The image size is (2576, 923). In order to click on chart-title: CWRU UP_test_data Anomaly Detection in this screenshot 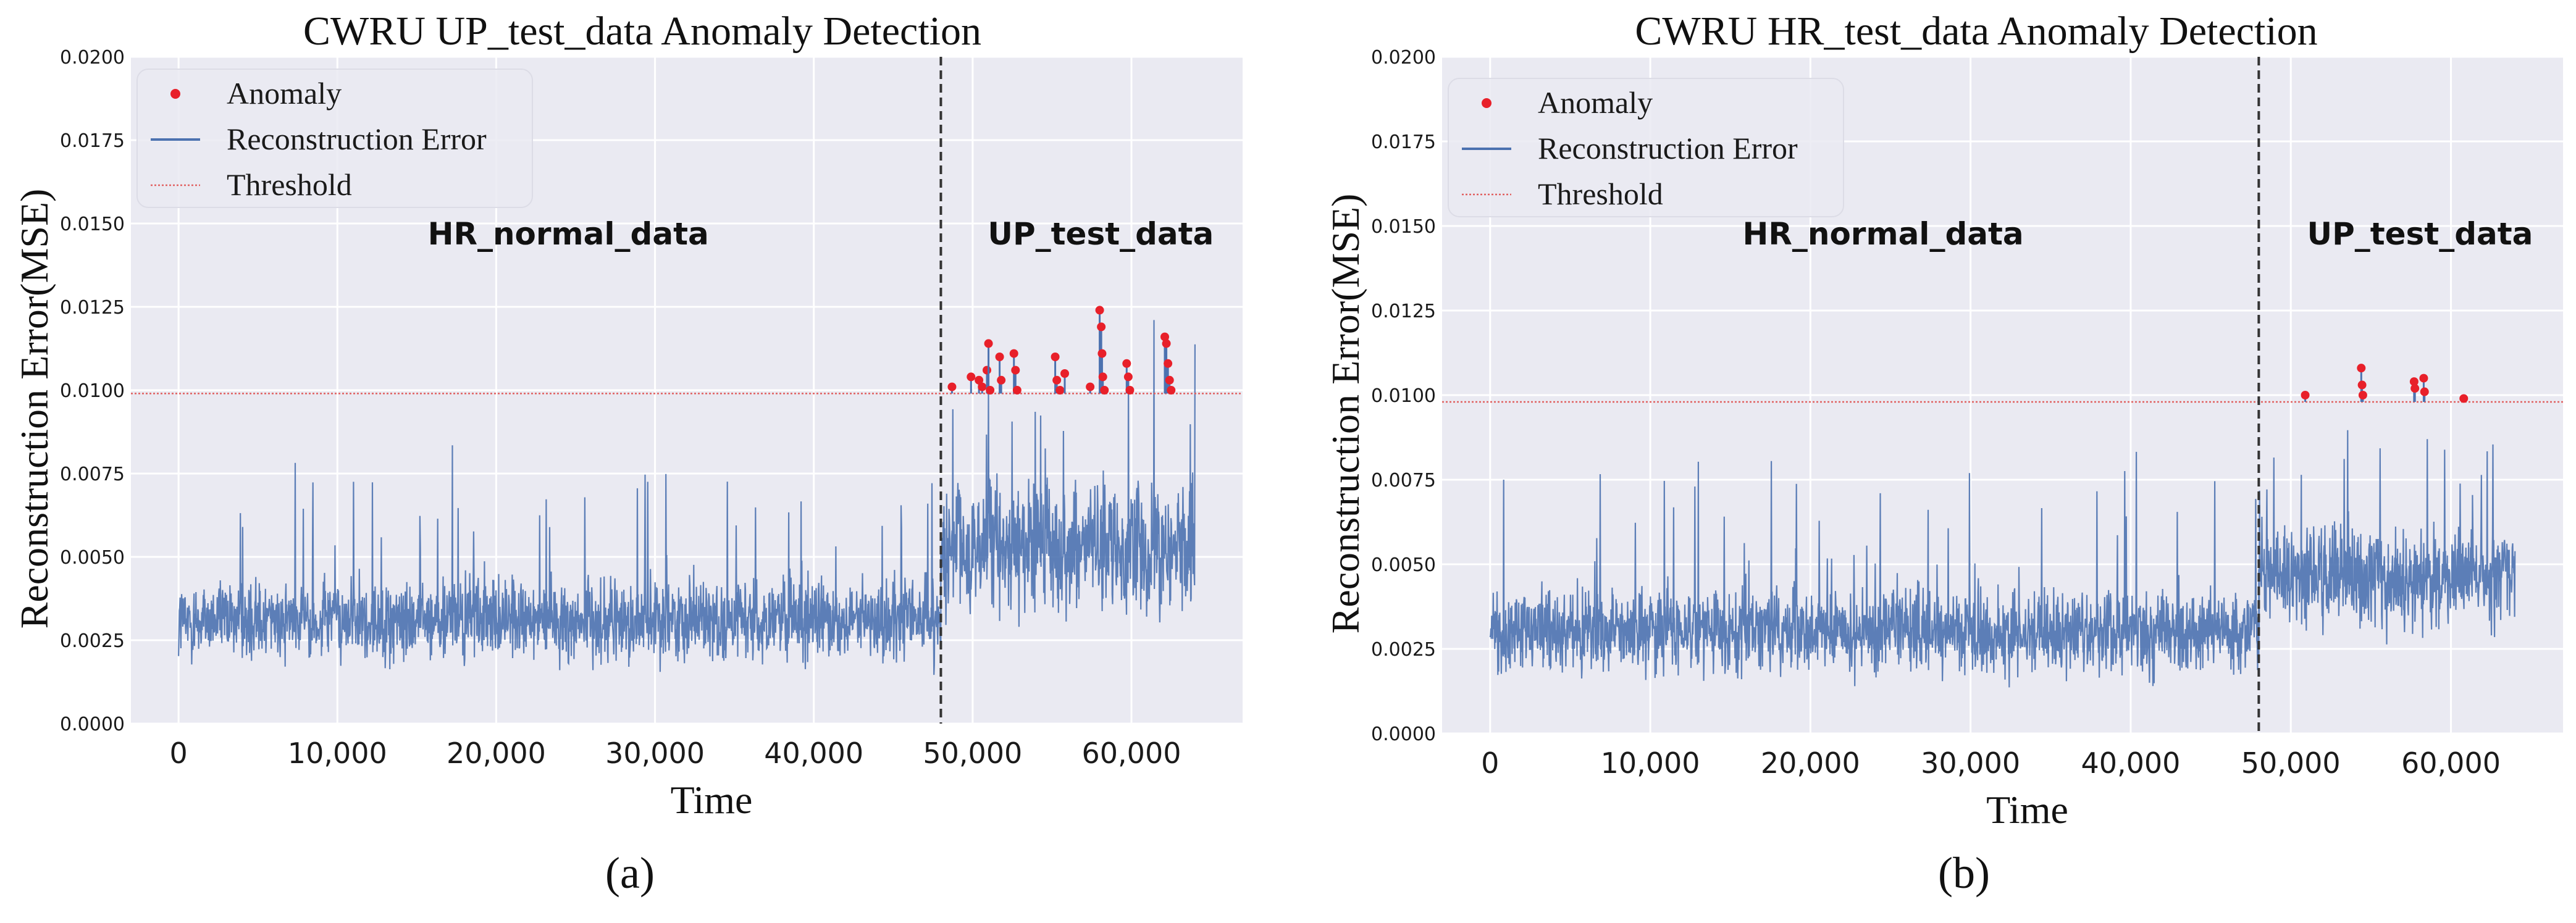, I will do `click(642, 31)`.